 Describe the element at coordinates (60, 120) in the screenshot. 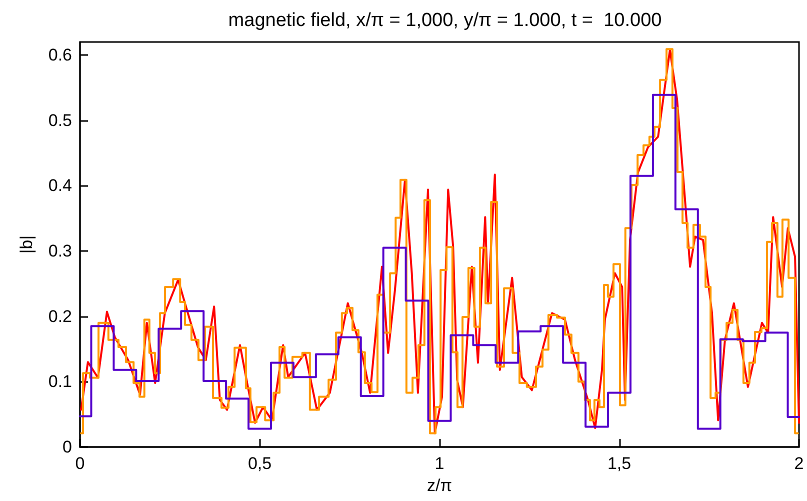

I see `y-tick-label: 0.5` at that location.